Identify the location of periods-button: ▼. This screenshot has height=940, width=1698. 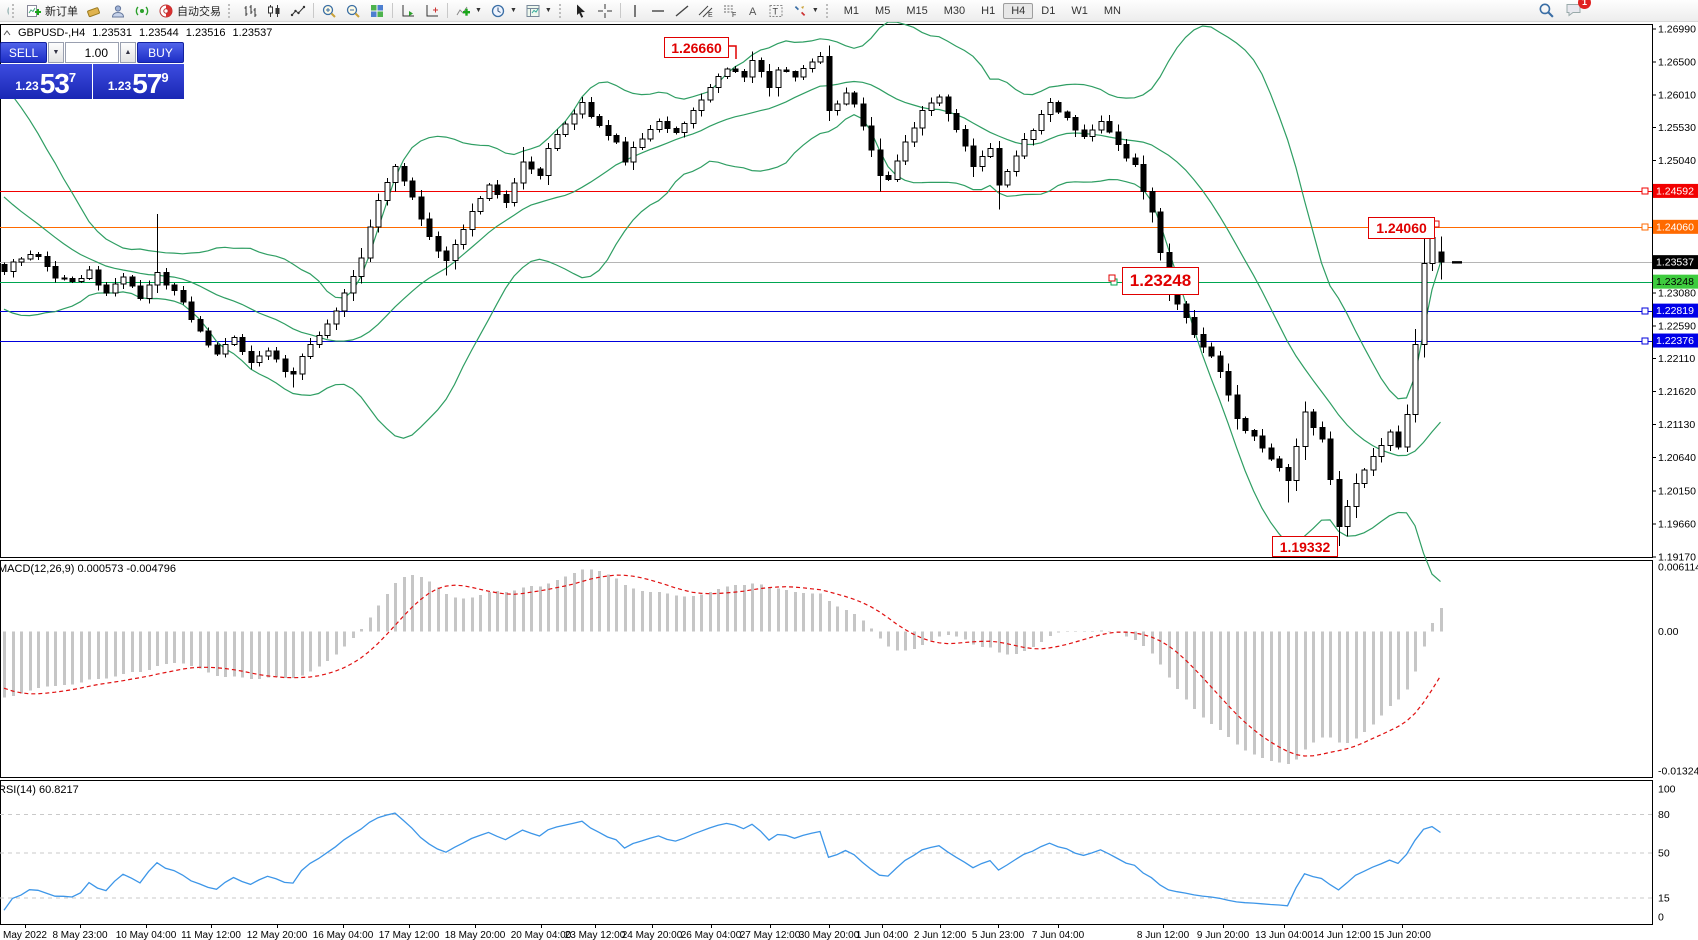
(503, 11).